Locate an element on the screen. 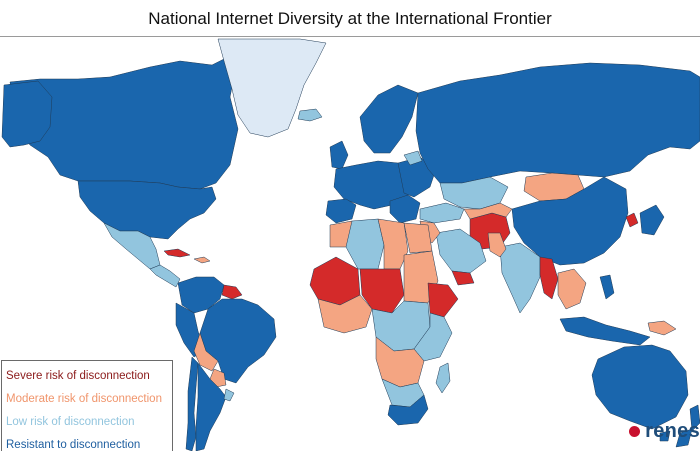 The image size is (700, 451). country-myanmar is located at coordinates (549, 278).